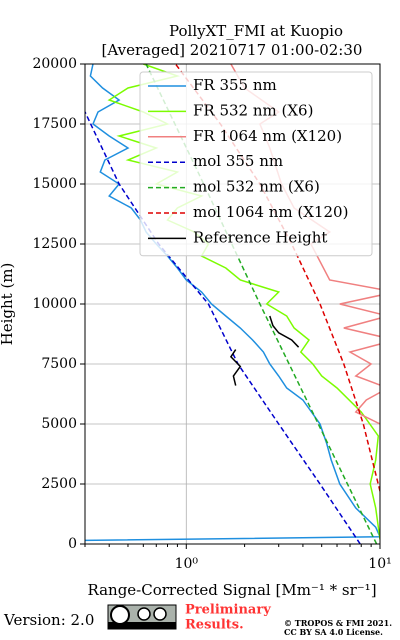  I want to click on y-axis-label: Height (m), so click(8, 304).